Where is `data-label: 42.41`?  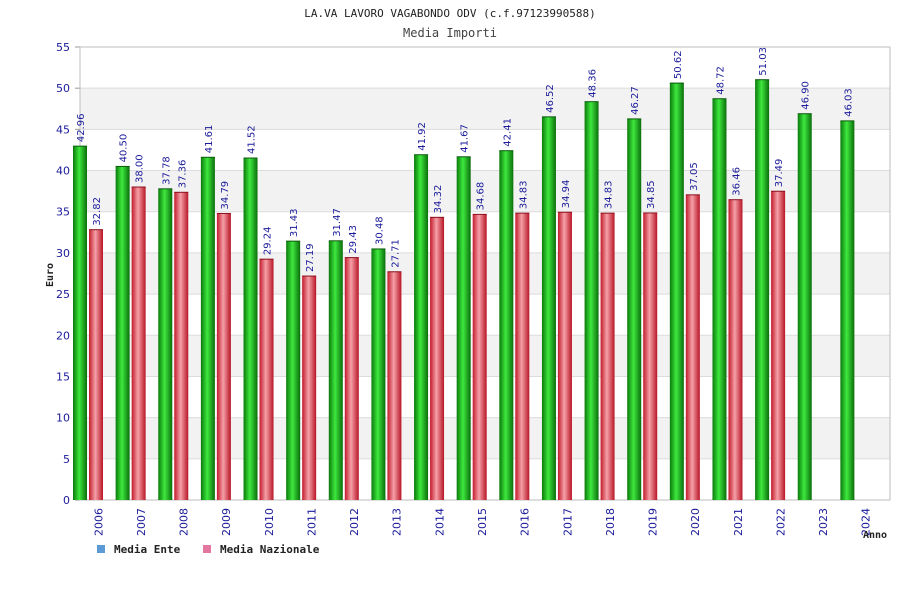 data-label: 42.41 is located at coordinates (507, 132).